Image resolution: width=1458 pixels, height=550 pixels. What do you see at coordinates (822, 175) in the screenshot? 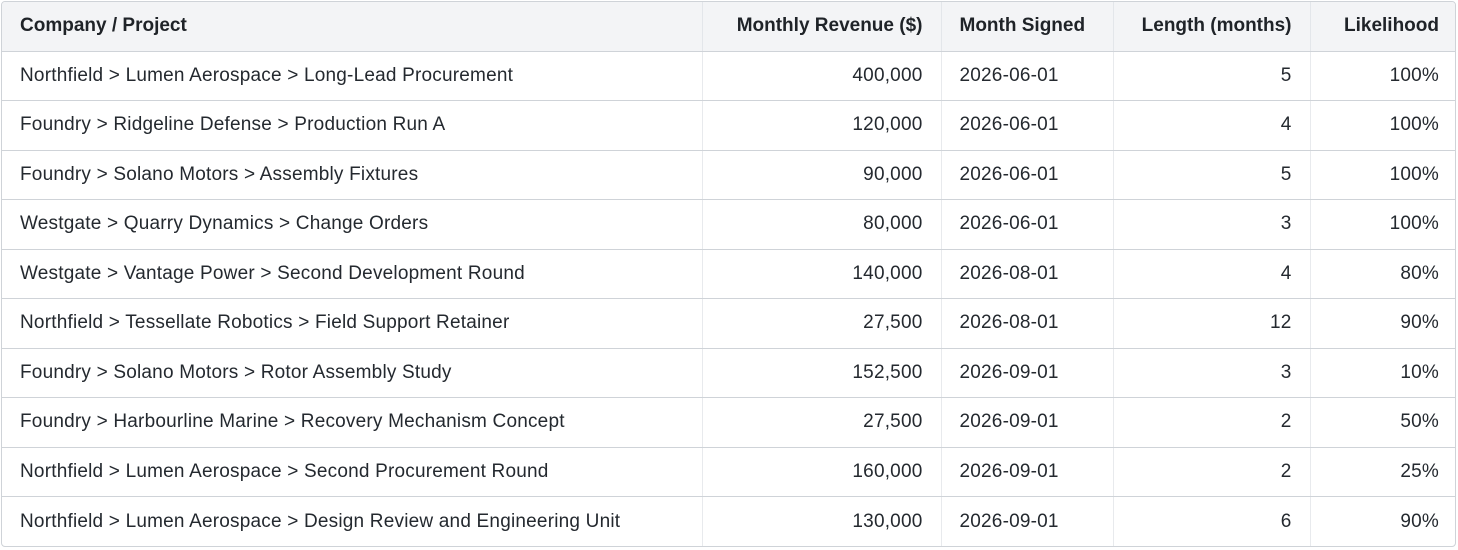
I see `cell-monthly-revenue: 90,000` at bounding box center [822, 175].